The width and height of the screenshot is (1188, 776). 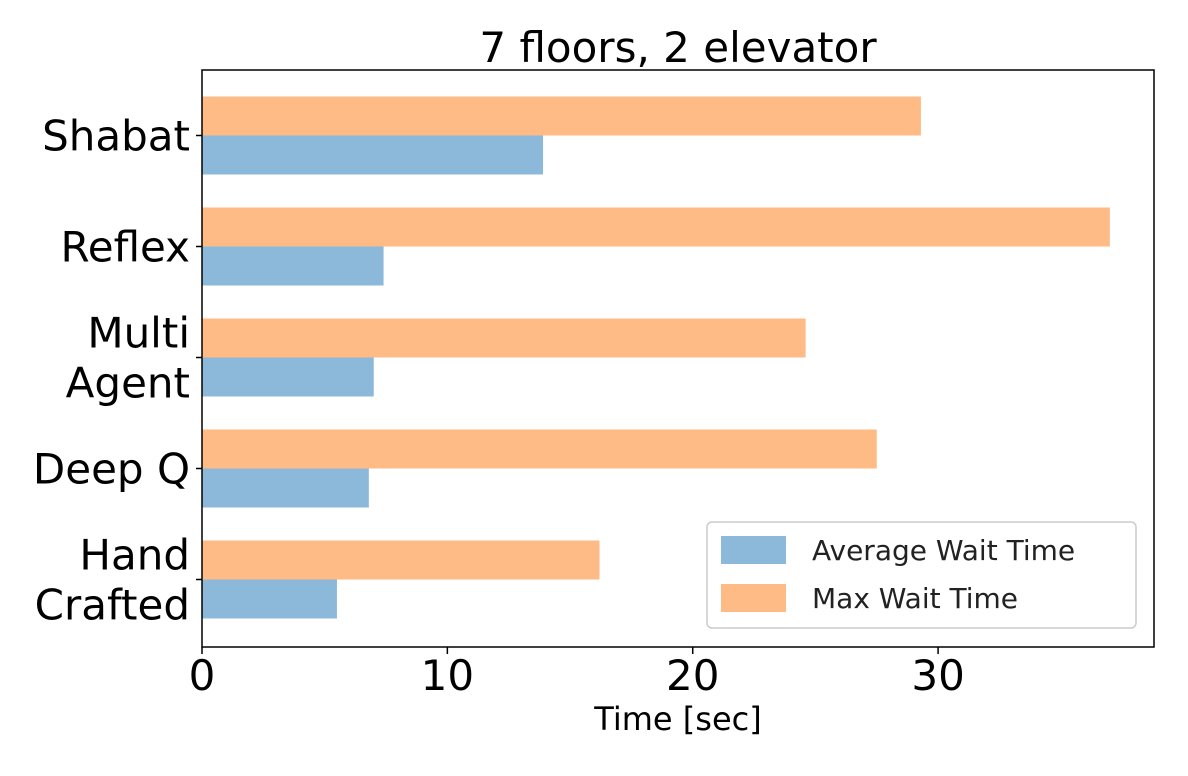 I want to click on category-labels: Shabat Reflex Multi Agent Deep Q Hand Crafted, so click(x=111, y=371).